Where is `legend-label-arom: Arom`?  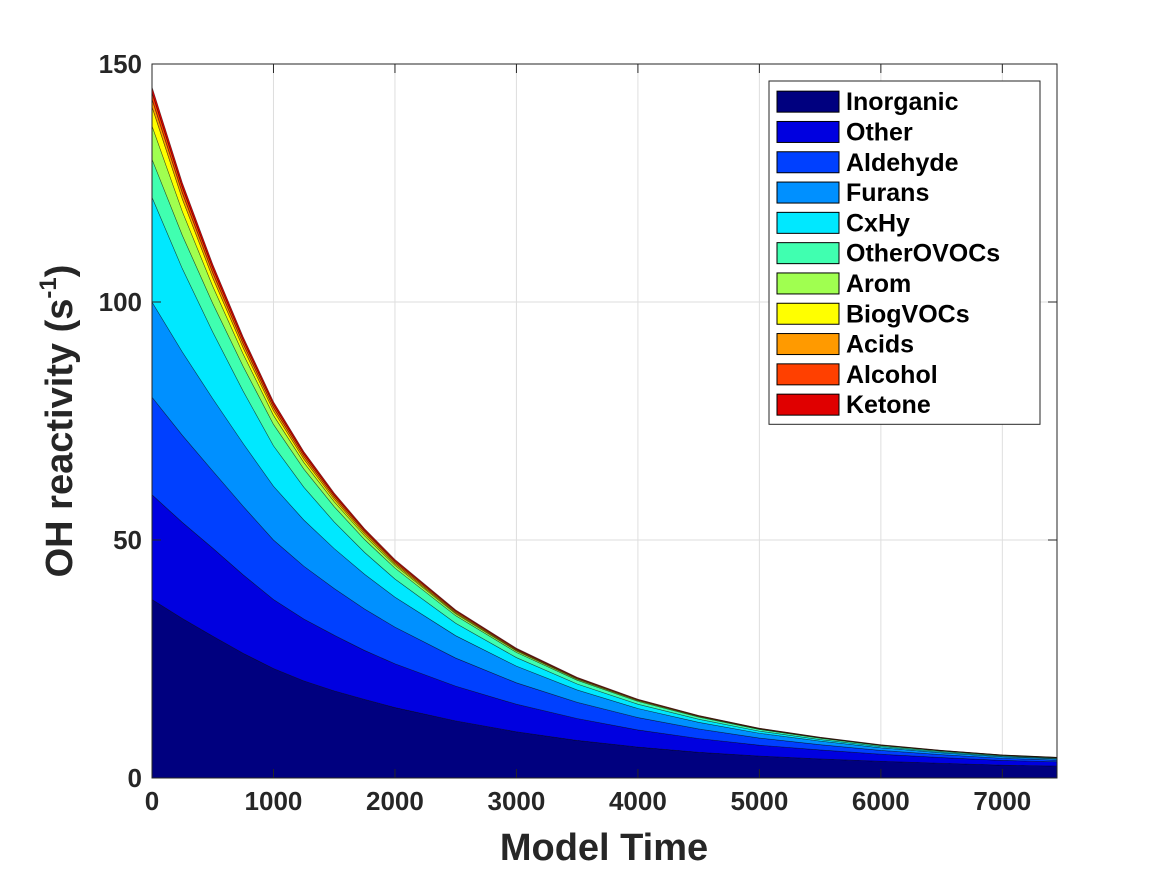
legend-label-arom: Arom is located at coordinates (878, 284).